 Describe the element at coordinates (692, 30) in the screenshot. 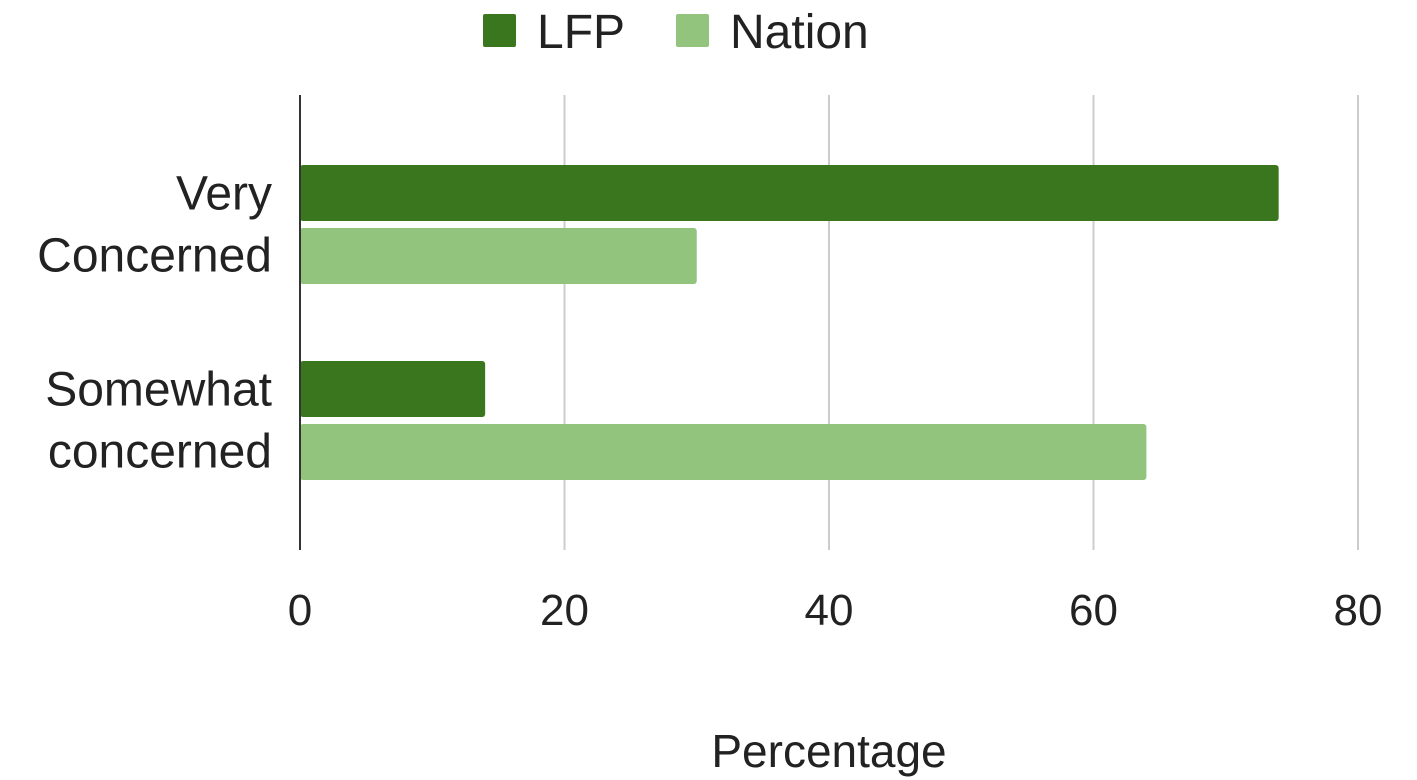

I see `legend-swatch-nation` at that location.